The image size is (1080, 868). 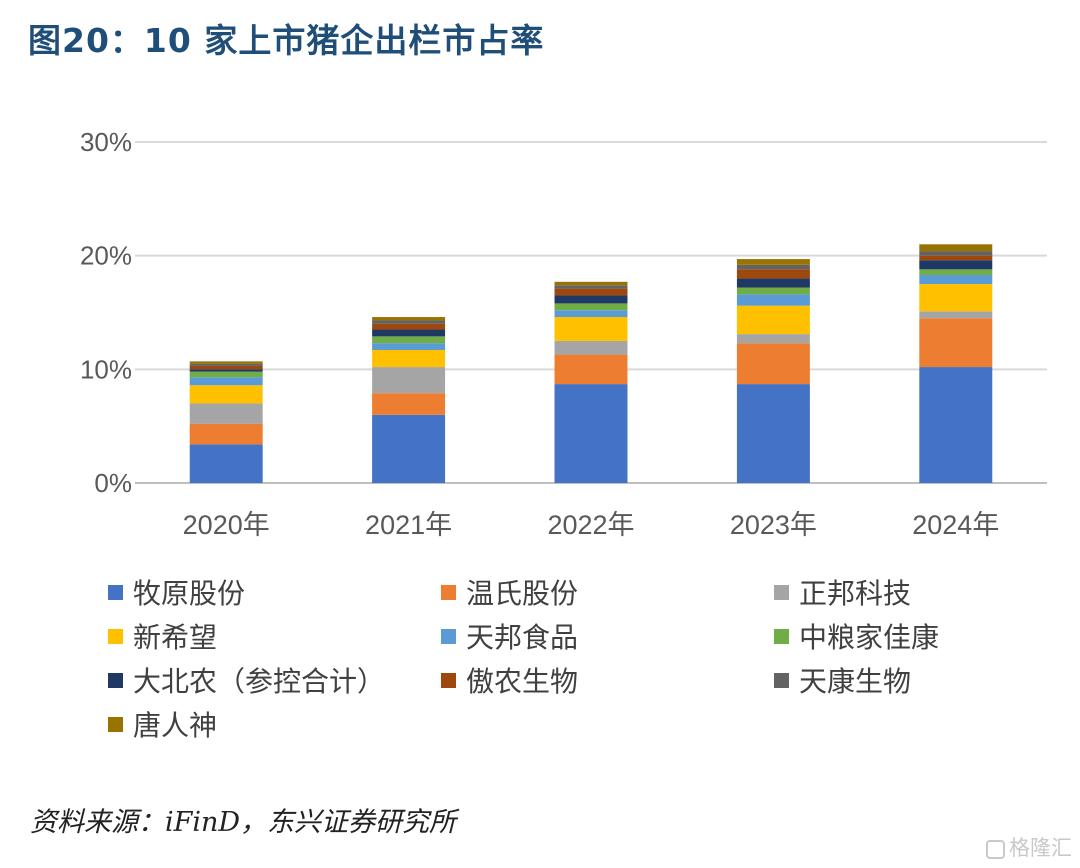 I want to click on legend-label: 大北农（参控合计）, so click(x=259, y=681).